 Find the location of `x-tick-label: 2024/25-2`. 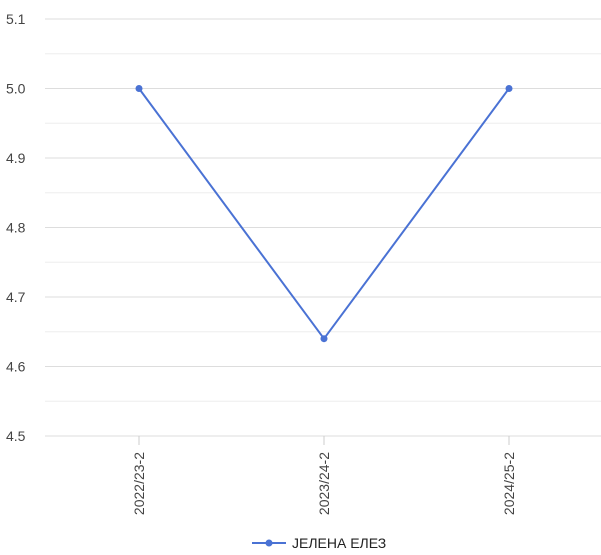

x-tick-label: 2024/25-2 is located at coordinates (509, 483).